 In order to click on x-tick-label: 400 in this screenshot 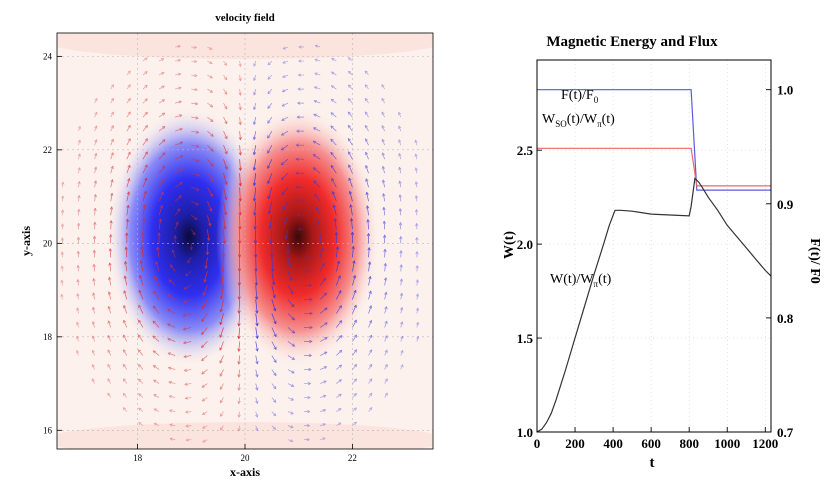, I will do `click(613, 443)`.